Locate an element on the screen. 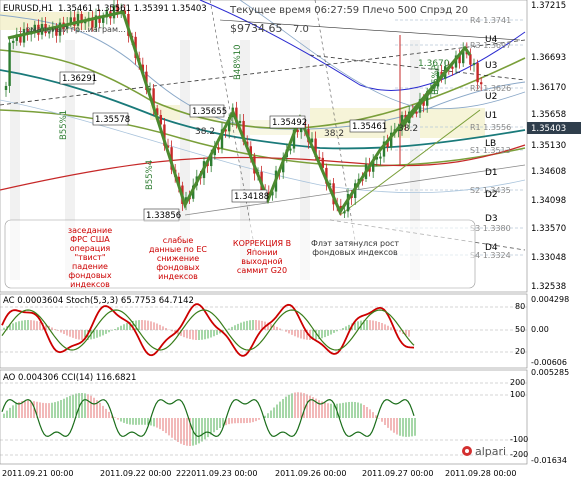  svg-text: B55%4 is located at coordinates (150, 175).